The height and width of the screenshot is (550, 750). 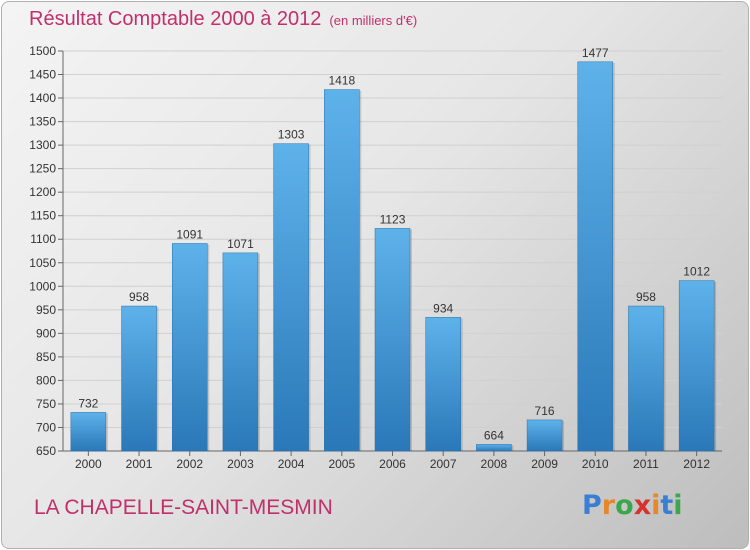 I want to click on value-label-2010: 1477, so click(x=595, y=53).